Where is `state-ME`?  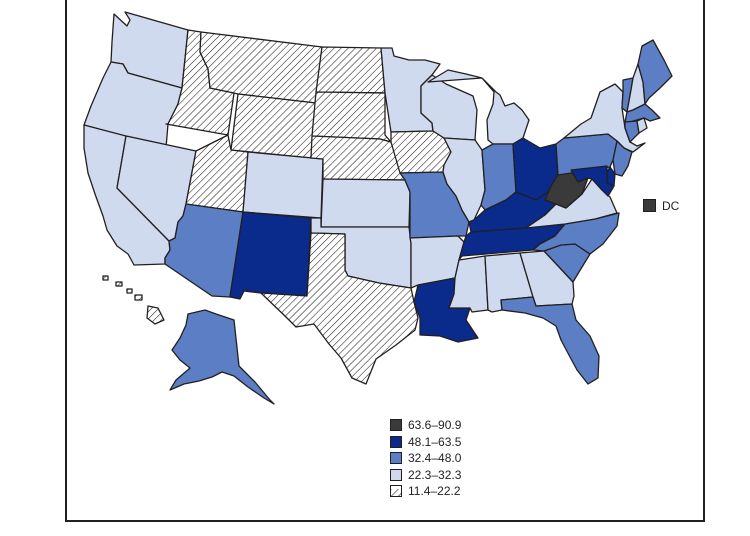
state-ME is located at coordinates (655, 72).